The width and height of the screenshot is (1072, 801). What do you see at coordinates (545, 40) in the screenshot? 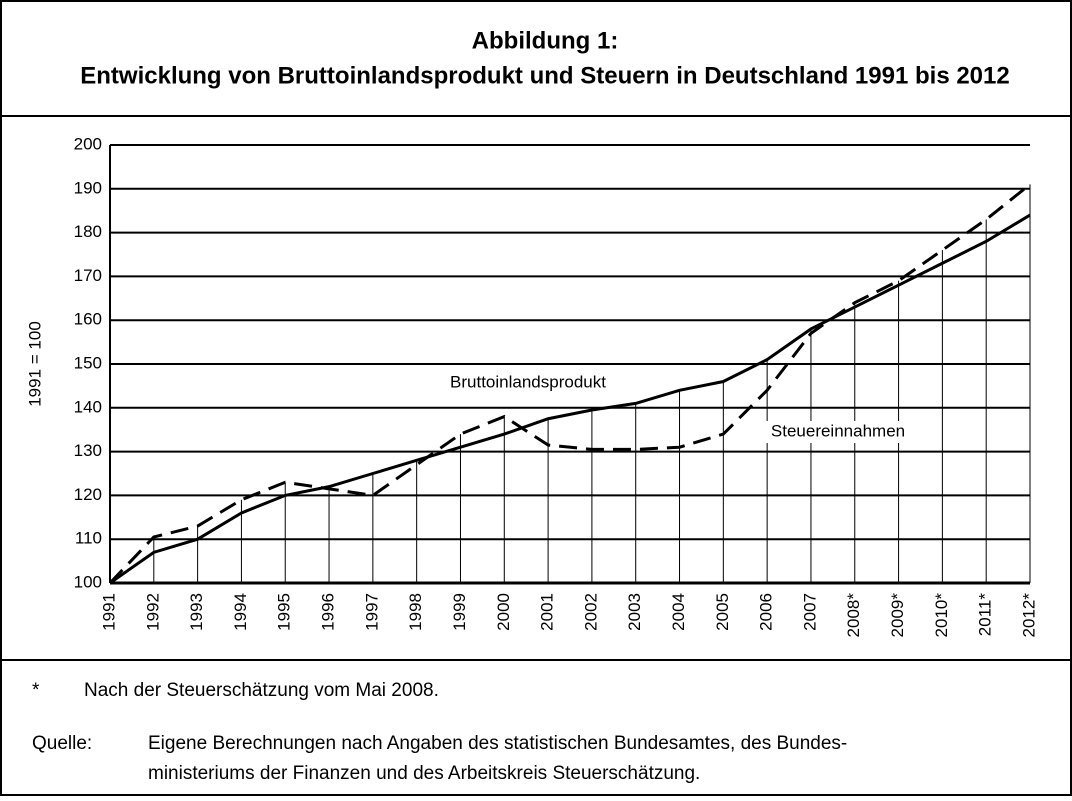
I see `chart-title: Abbildung 1:` at bounding box center [545, 40].